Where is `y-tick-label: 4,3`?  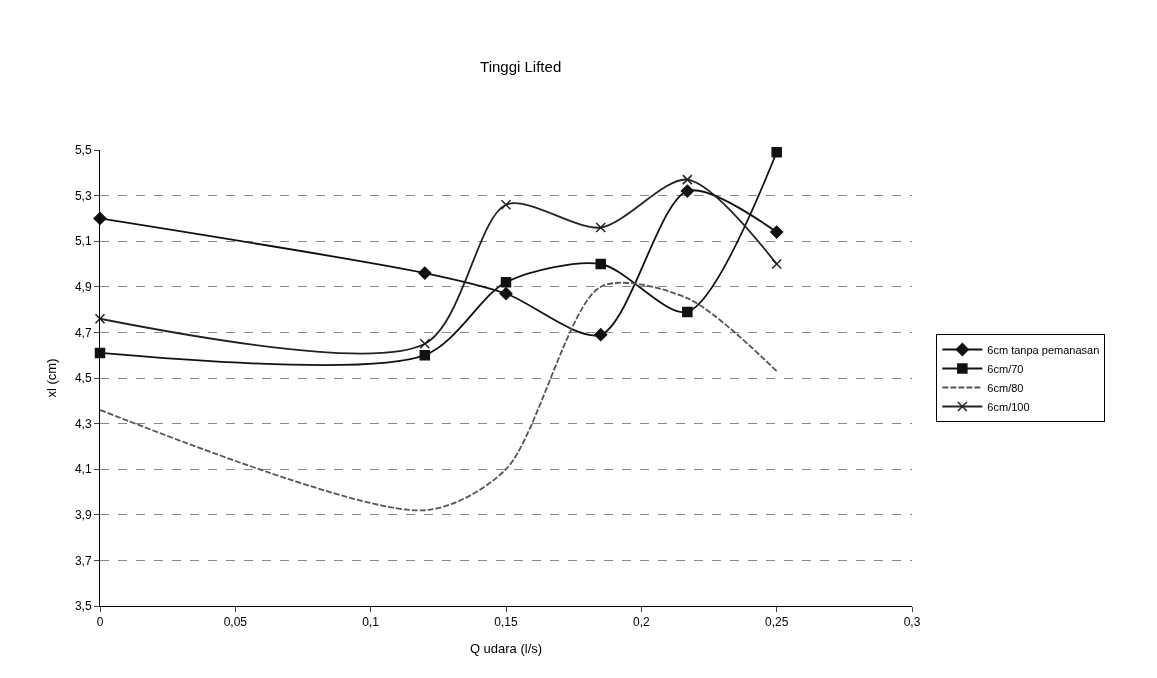 y-tick-label: 4,3 is located at coordinates (83, 423).